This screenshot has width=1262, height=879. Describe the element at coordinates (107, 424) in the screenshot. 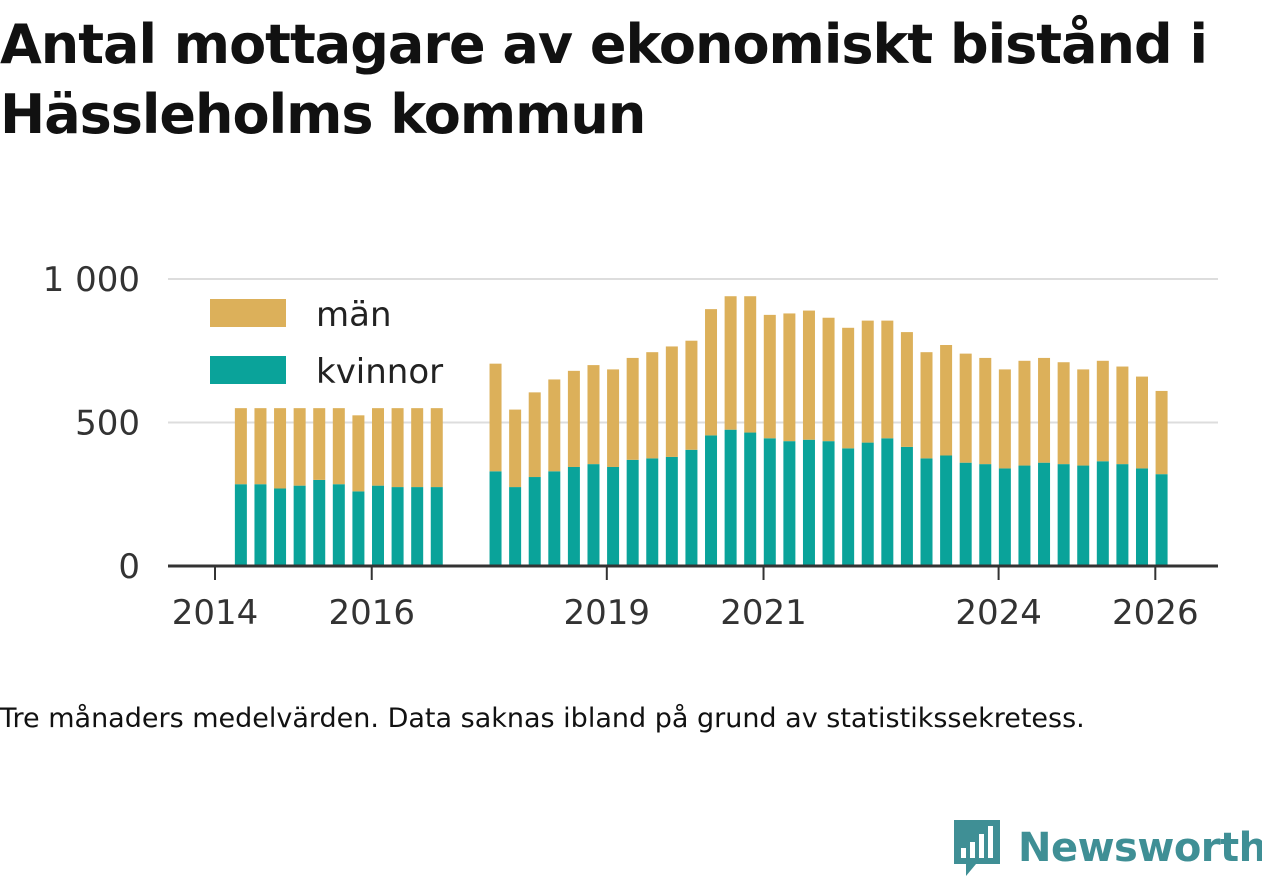

I see `y-tick-label: 500` at that location.